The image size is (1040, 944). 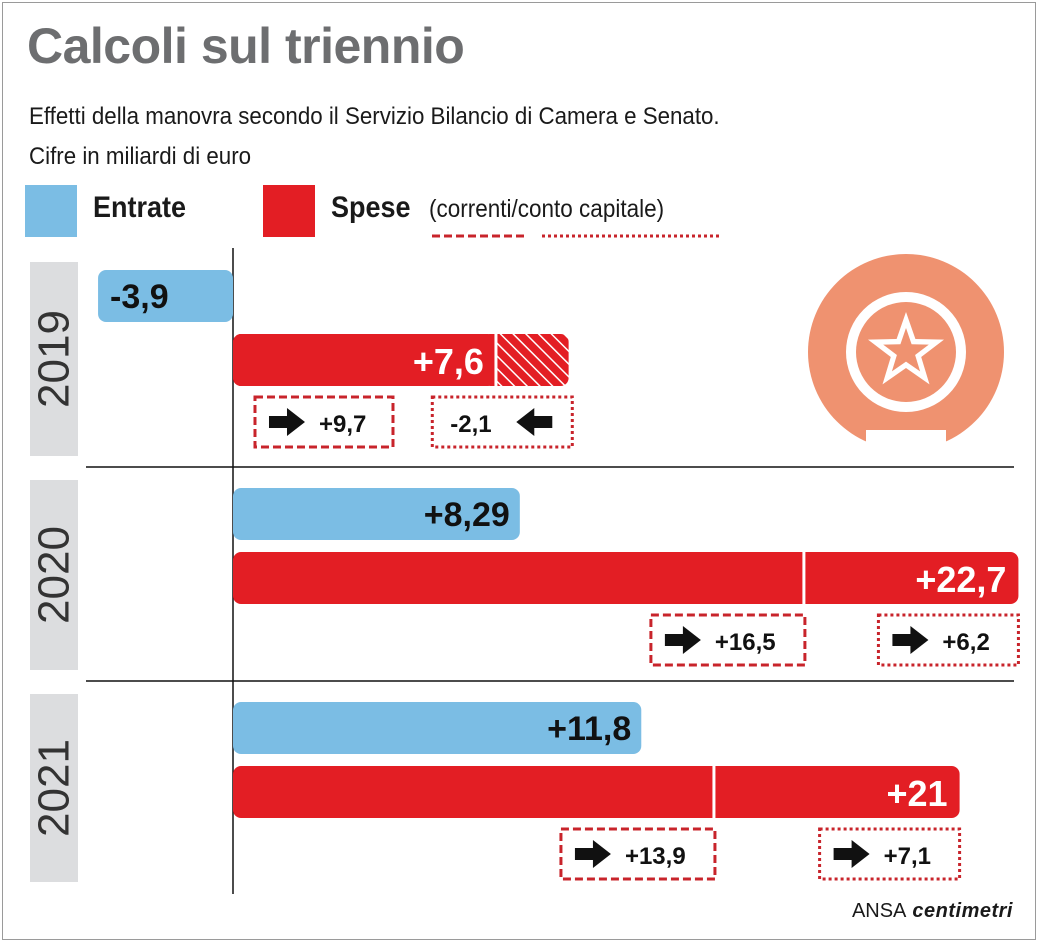 I want to click on year-band-2020, so click(x=54, y=575).